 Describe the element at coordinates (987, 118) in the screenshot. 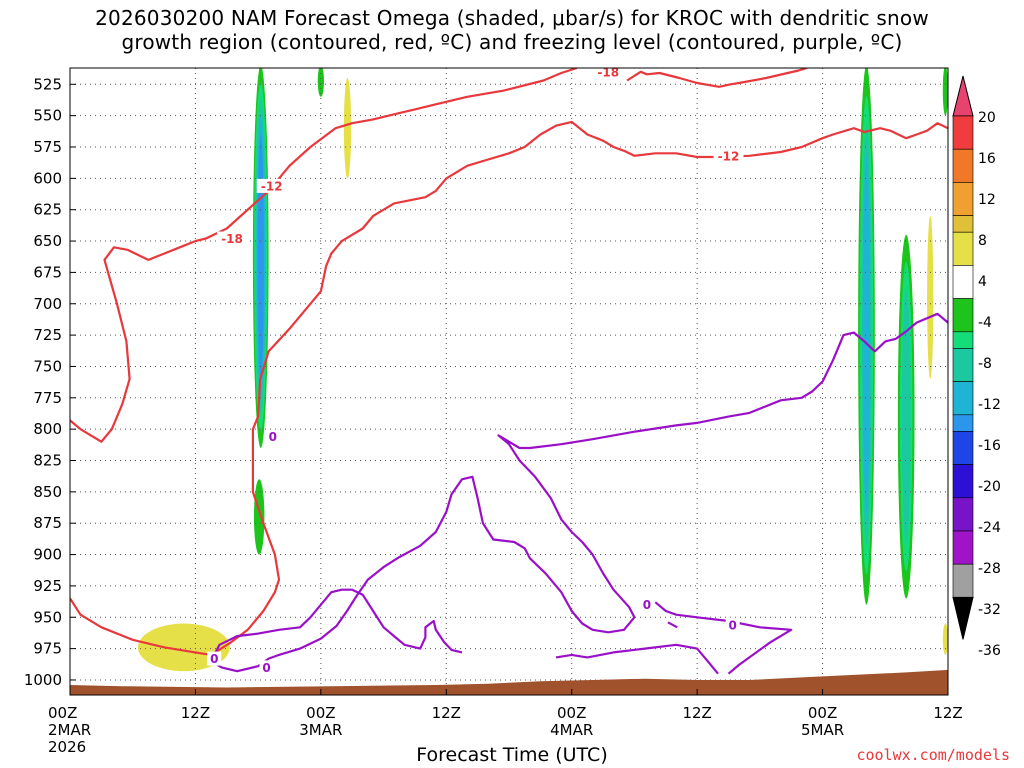

I see `colorbar-label: 20` at that location.